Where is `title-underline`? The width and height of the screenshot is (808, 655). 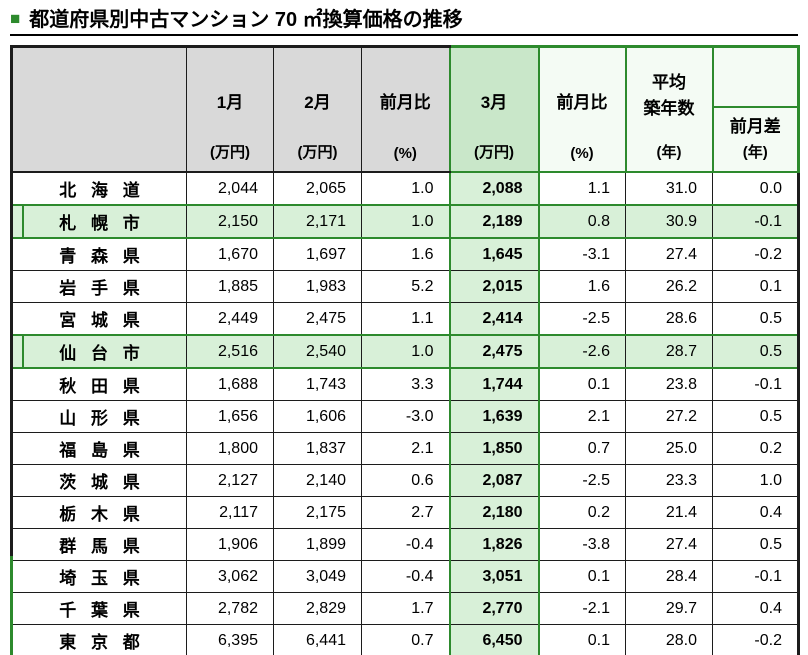 title-underline is located at coordinates (404, 35).